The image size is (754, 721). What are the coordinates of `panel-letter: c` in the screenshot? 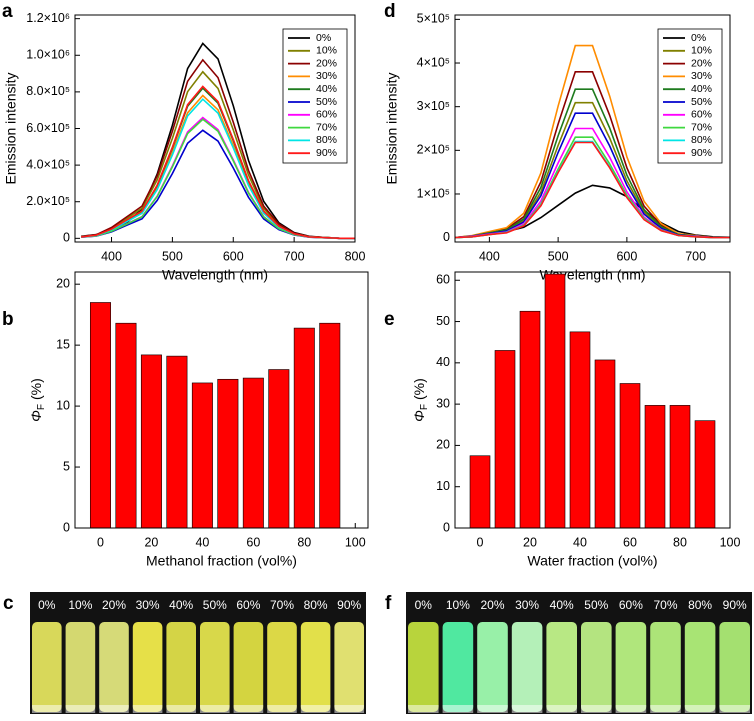 It's located at (8, 603).